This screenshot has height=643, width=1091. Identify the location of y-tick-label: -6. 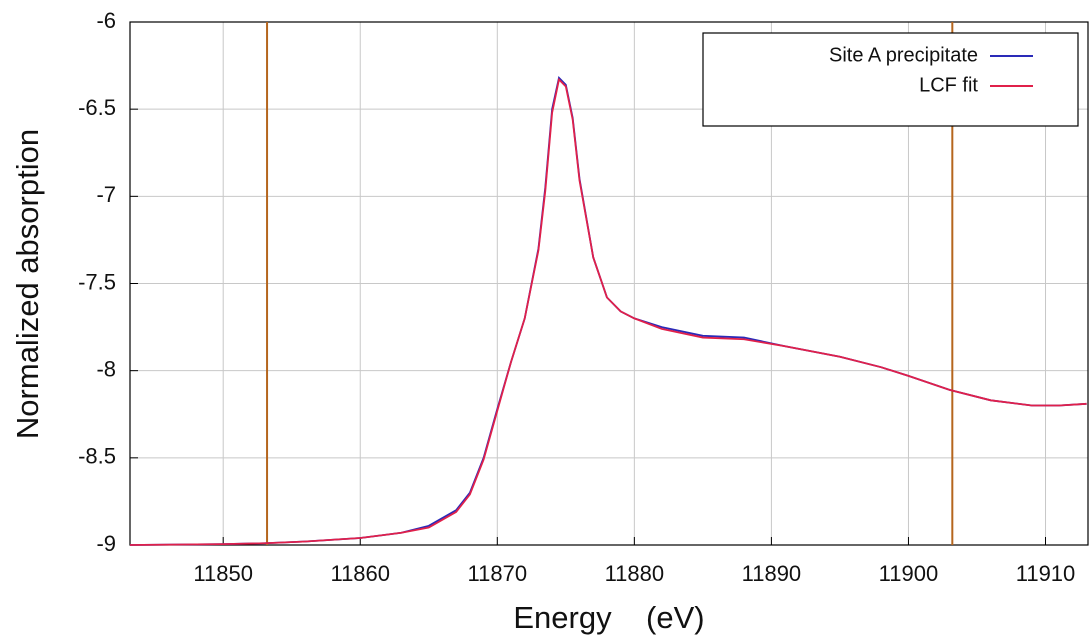
(106, 20).